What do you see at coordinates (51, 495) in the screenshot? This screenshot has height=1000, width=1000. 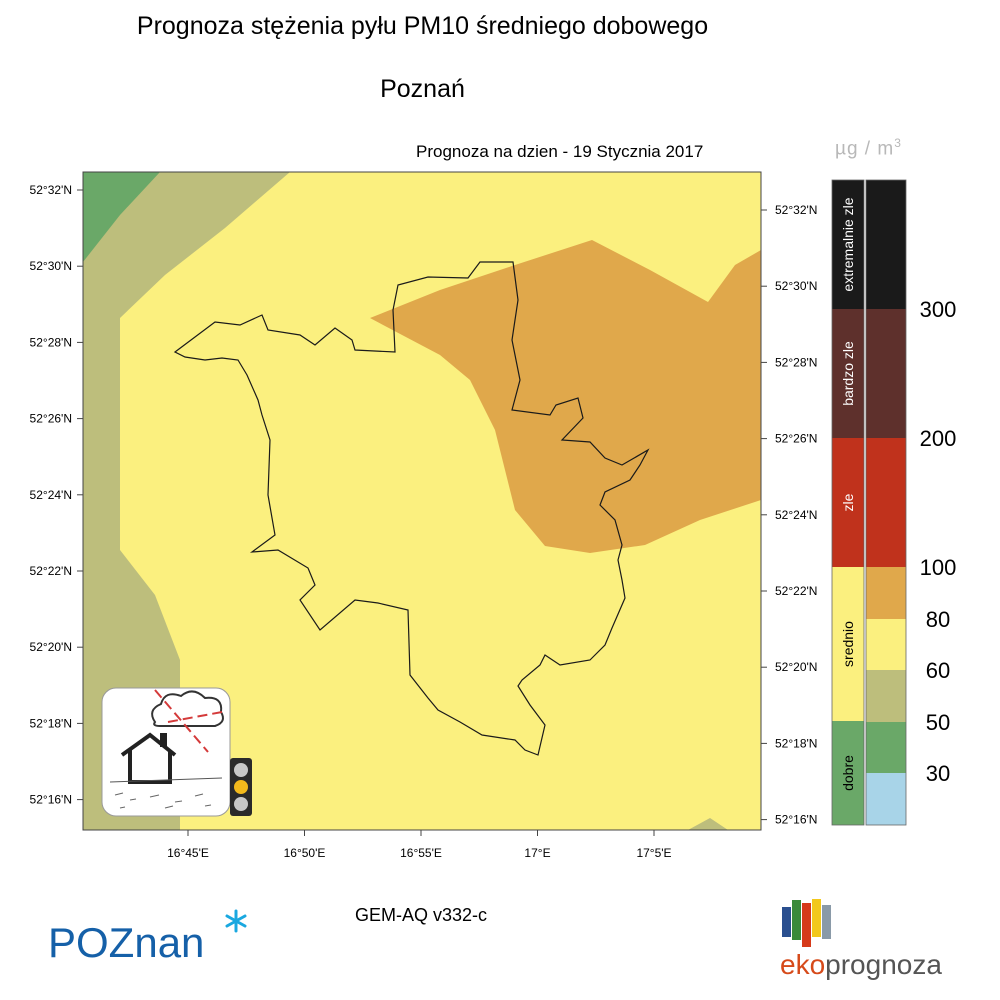 I see `lat-label-left: 52°24'N` at bounding box center [51, 495].